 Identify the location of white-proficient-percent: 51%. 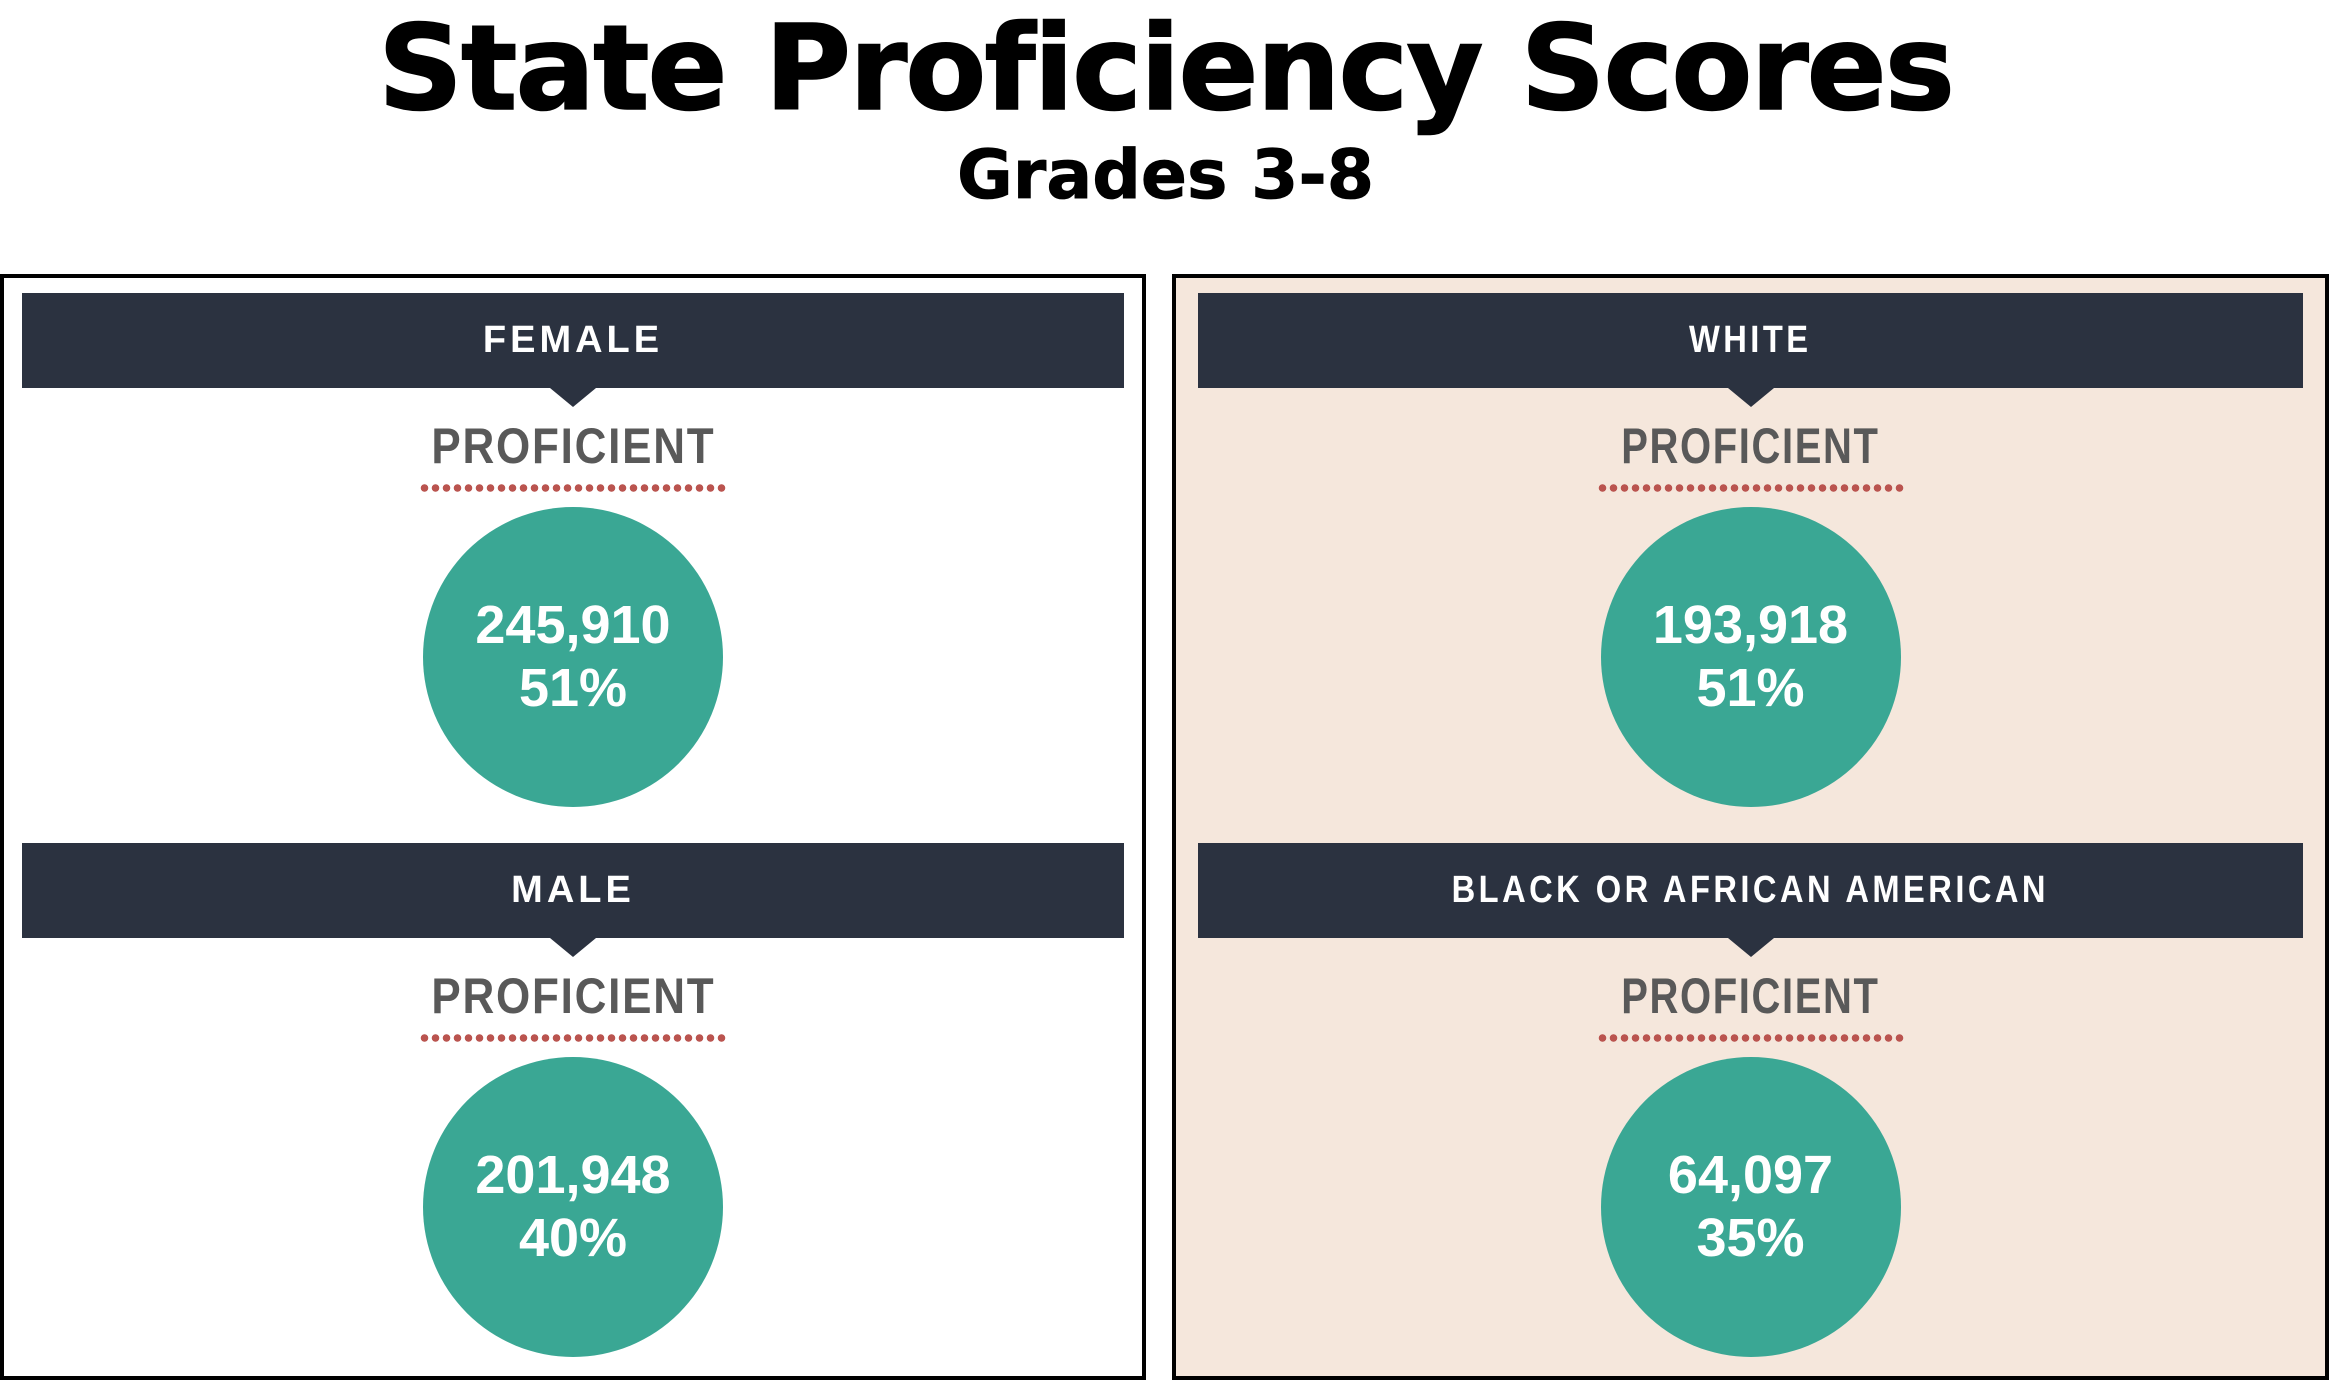
(1750, 688).